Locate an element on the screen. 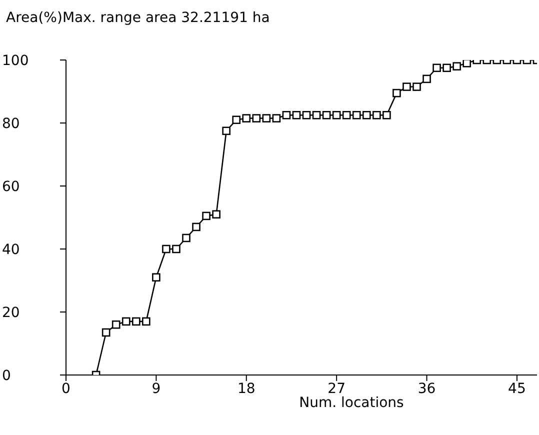 This screenshot has height=435, width=539. x-tick-label: 45 is located at coordinates (517, 388).